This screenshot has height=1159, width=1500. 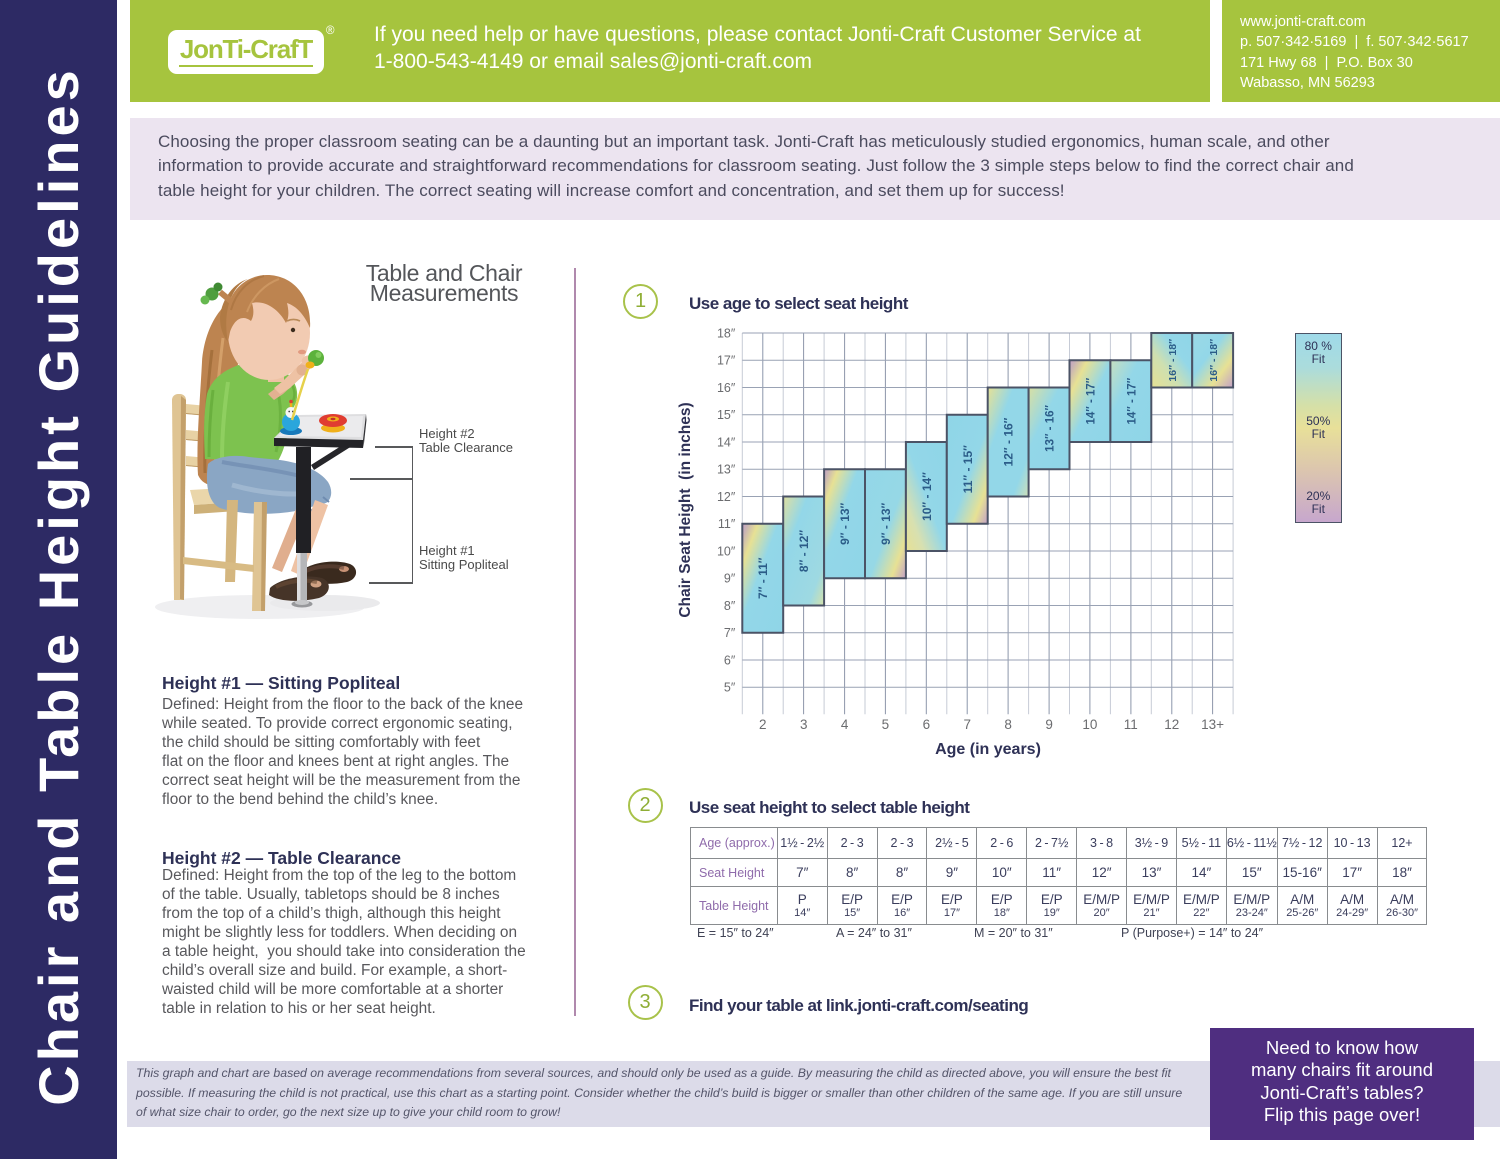 What do you see at coordinates (730, 660) in the screenshot?
I see `svg-text: 6″` at bounding box center [730, 660].